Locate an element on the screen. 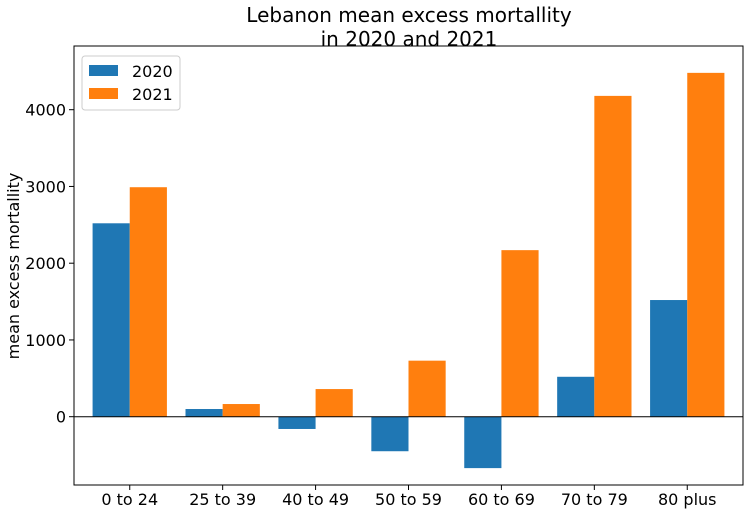 This screenshot has height=514, width=750. x-tick-label: 25 to 39 is located at coordinates (222, 499).